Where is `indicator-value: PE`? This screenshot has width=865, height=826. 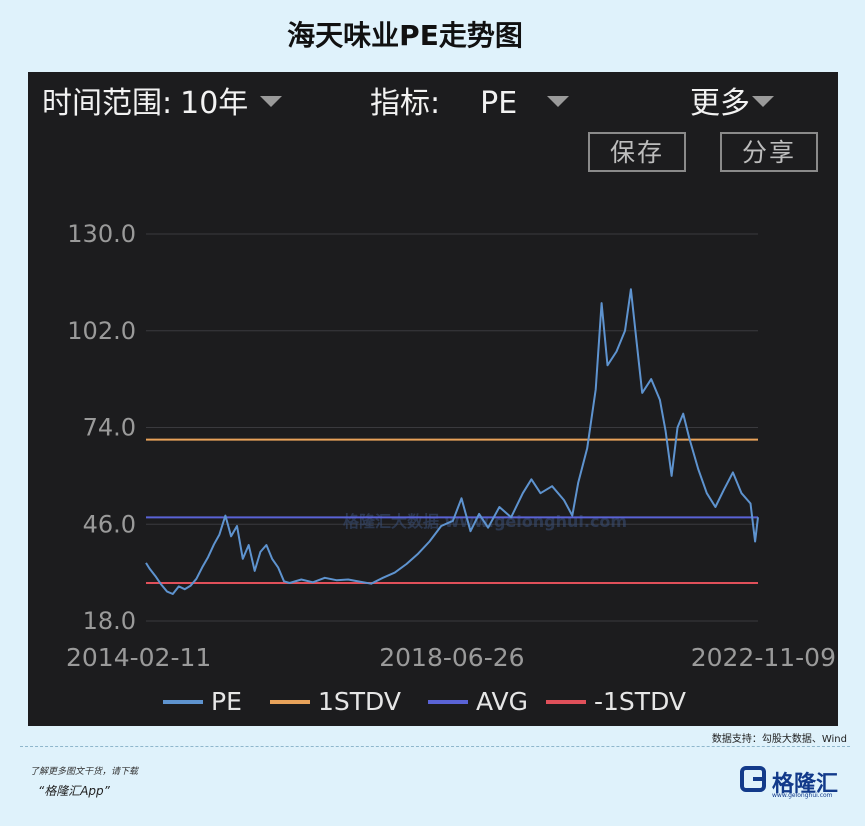
indicator-value: PE is located at coordinates (499, 103).